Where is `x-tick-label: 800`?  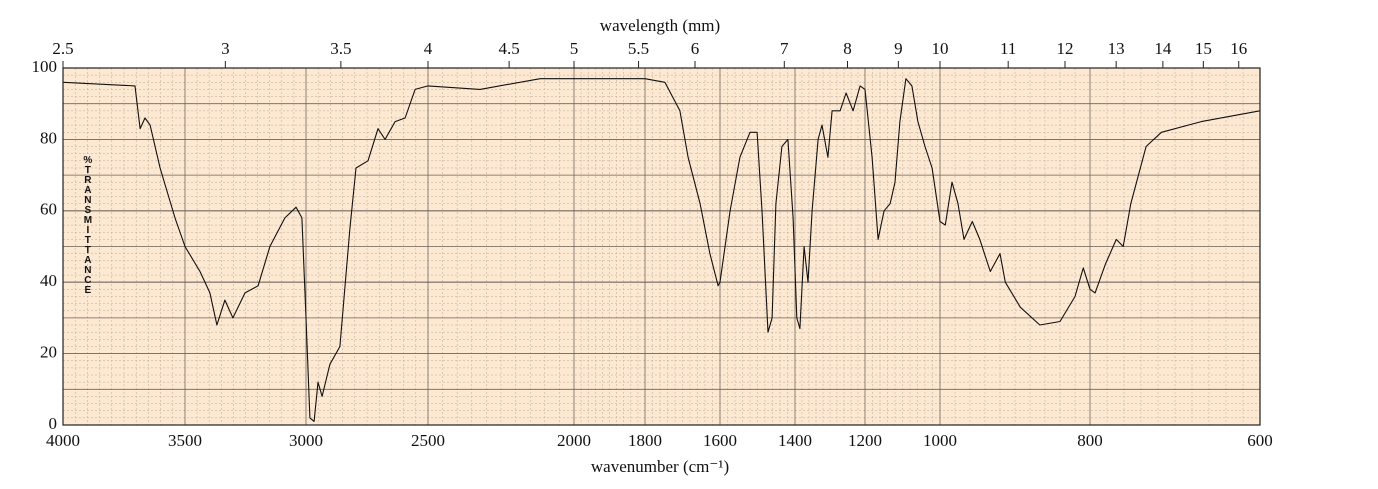
x-tick-label: 800 is located at coordinates (1090, 440).